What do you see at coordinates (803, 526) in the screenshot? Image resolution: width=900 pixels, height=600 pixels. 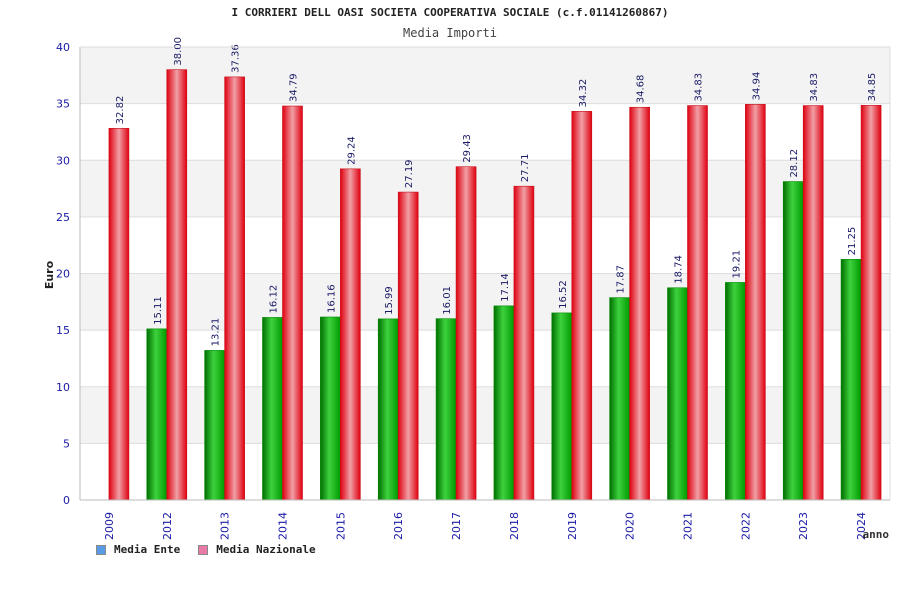 I see `x-tick-label: 2023` at bounding box center [803, 526].